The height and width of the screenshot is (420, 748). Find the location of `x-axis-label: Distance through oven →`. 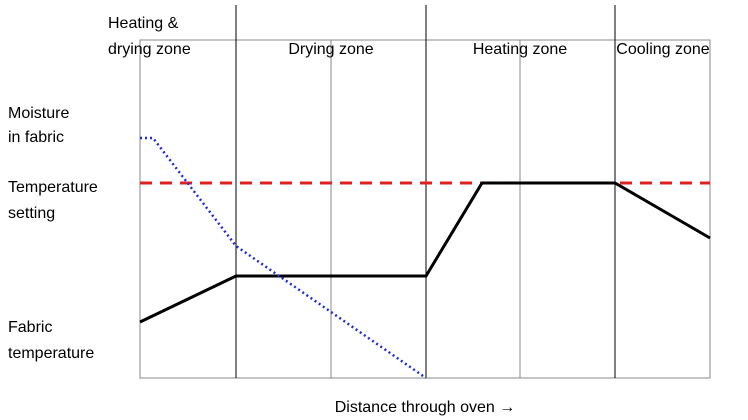

x-axis-label: Distance through oven → is located at coordinates (425, 407).